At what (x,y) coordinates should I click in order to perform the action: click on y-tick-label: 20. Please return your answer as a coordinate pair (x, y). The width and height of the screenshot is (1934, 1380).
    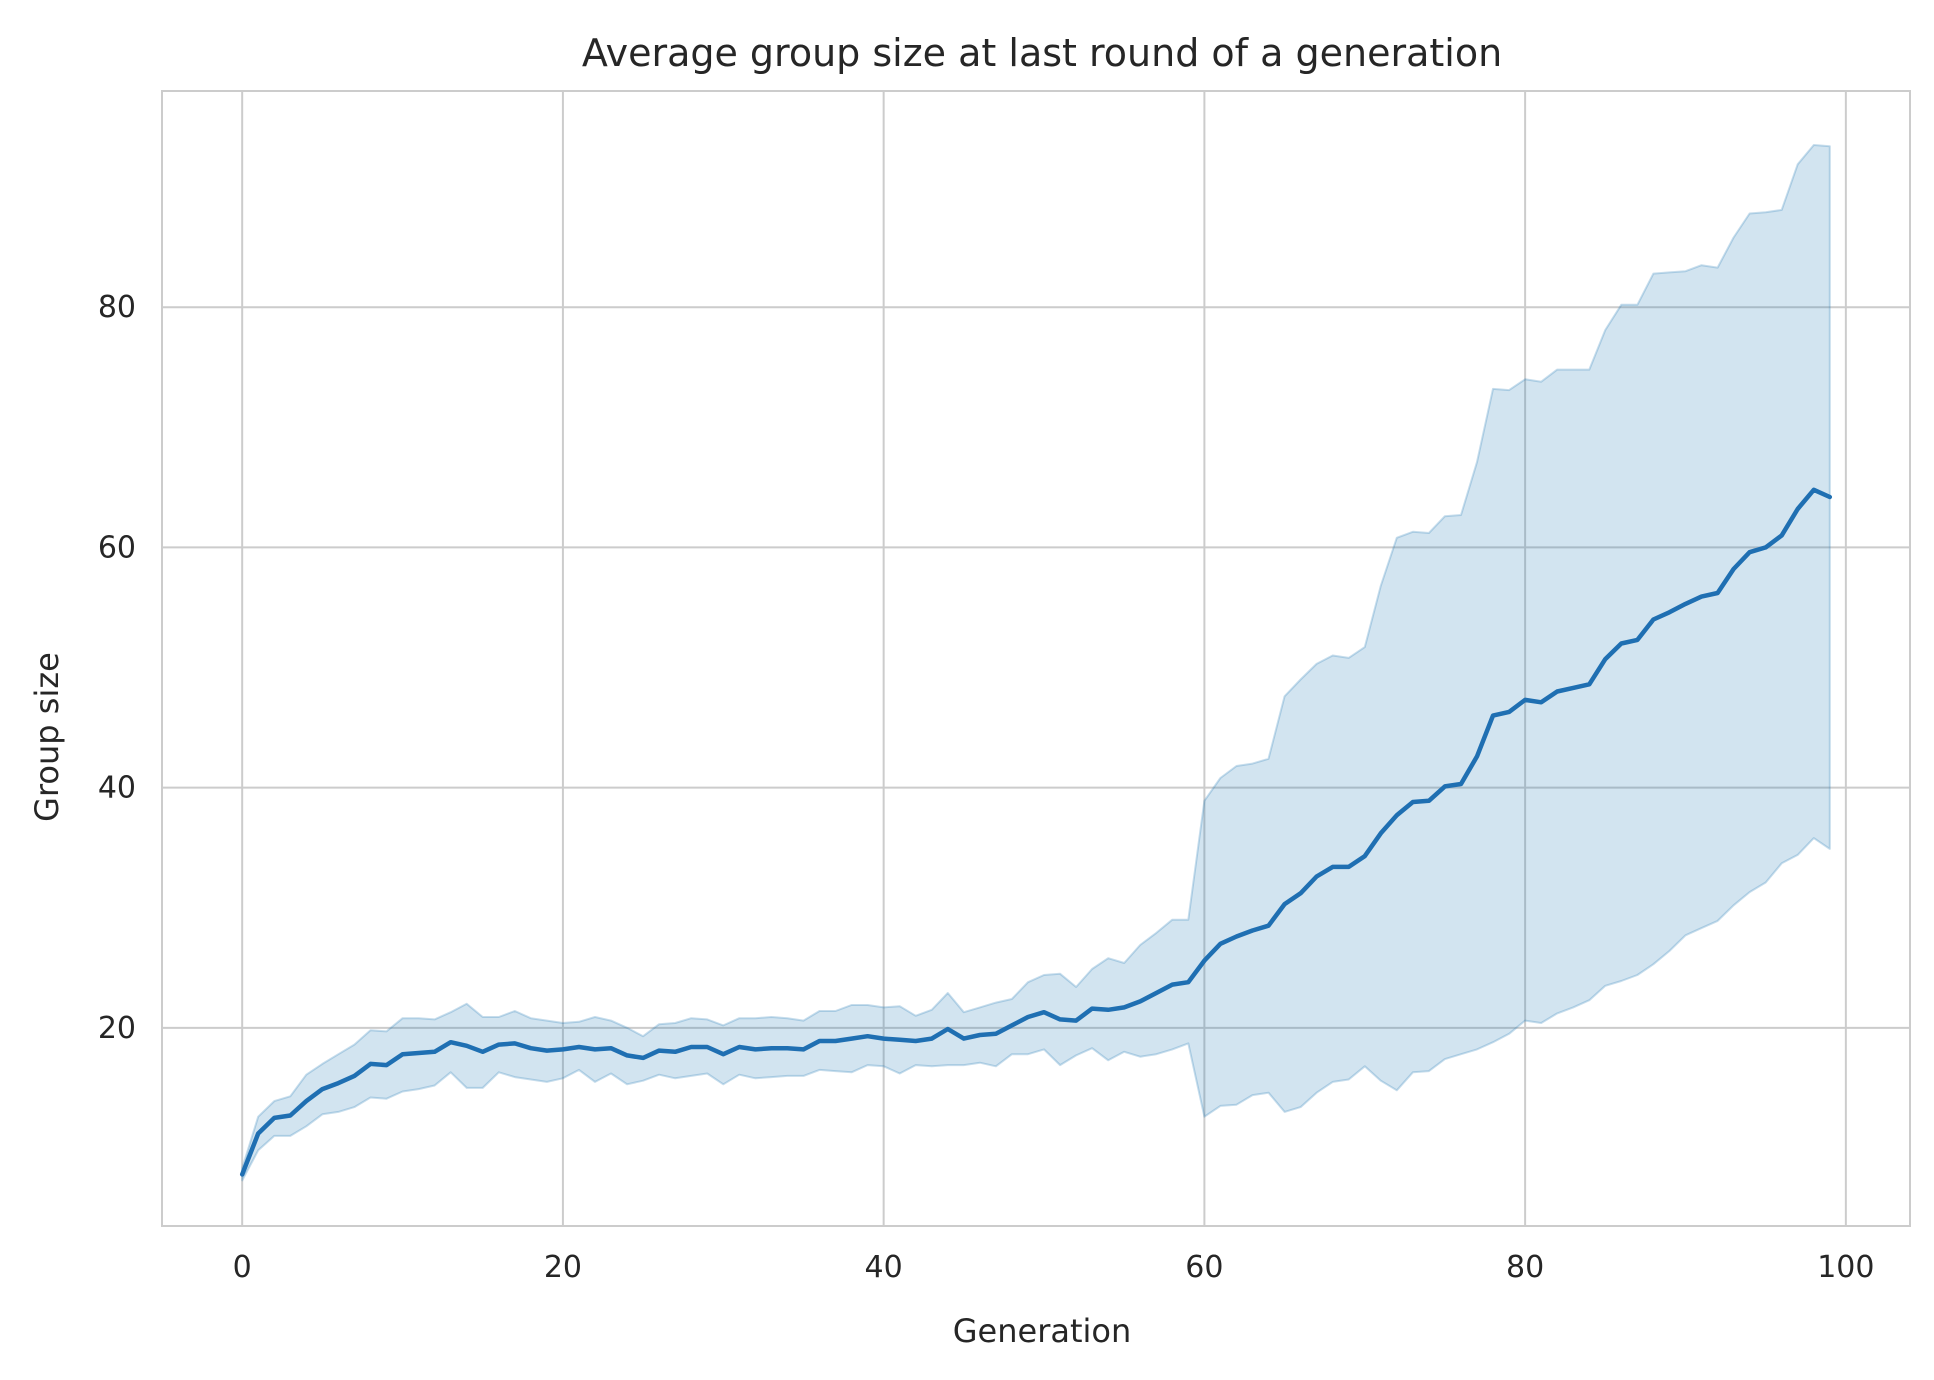
    Looking at the image, I should click on (117, 1028).